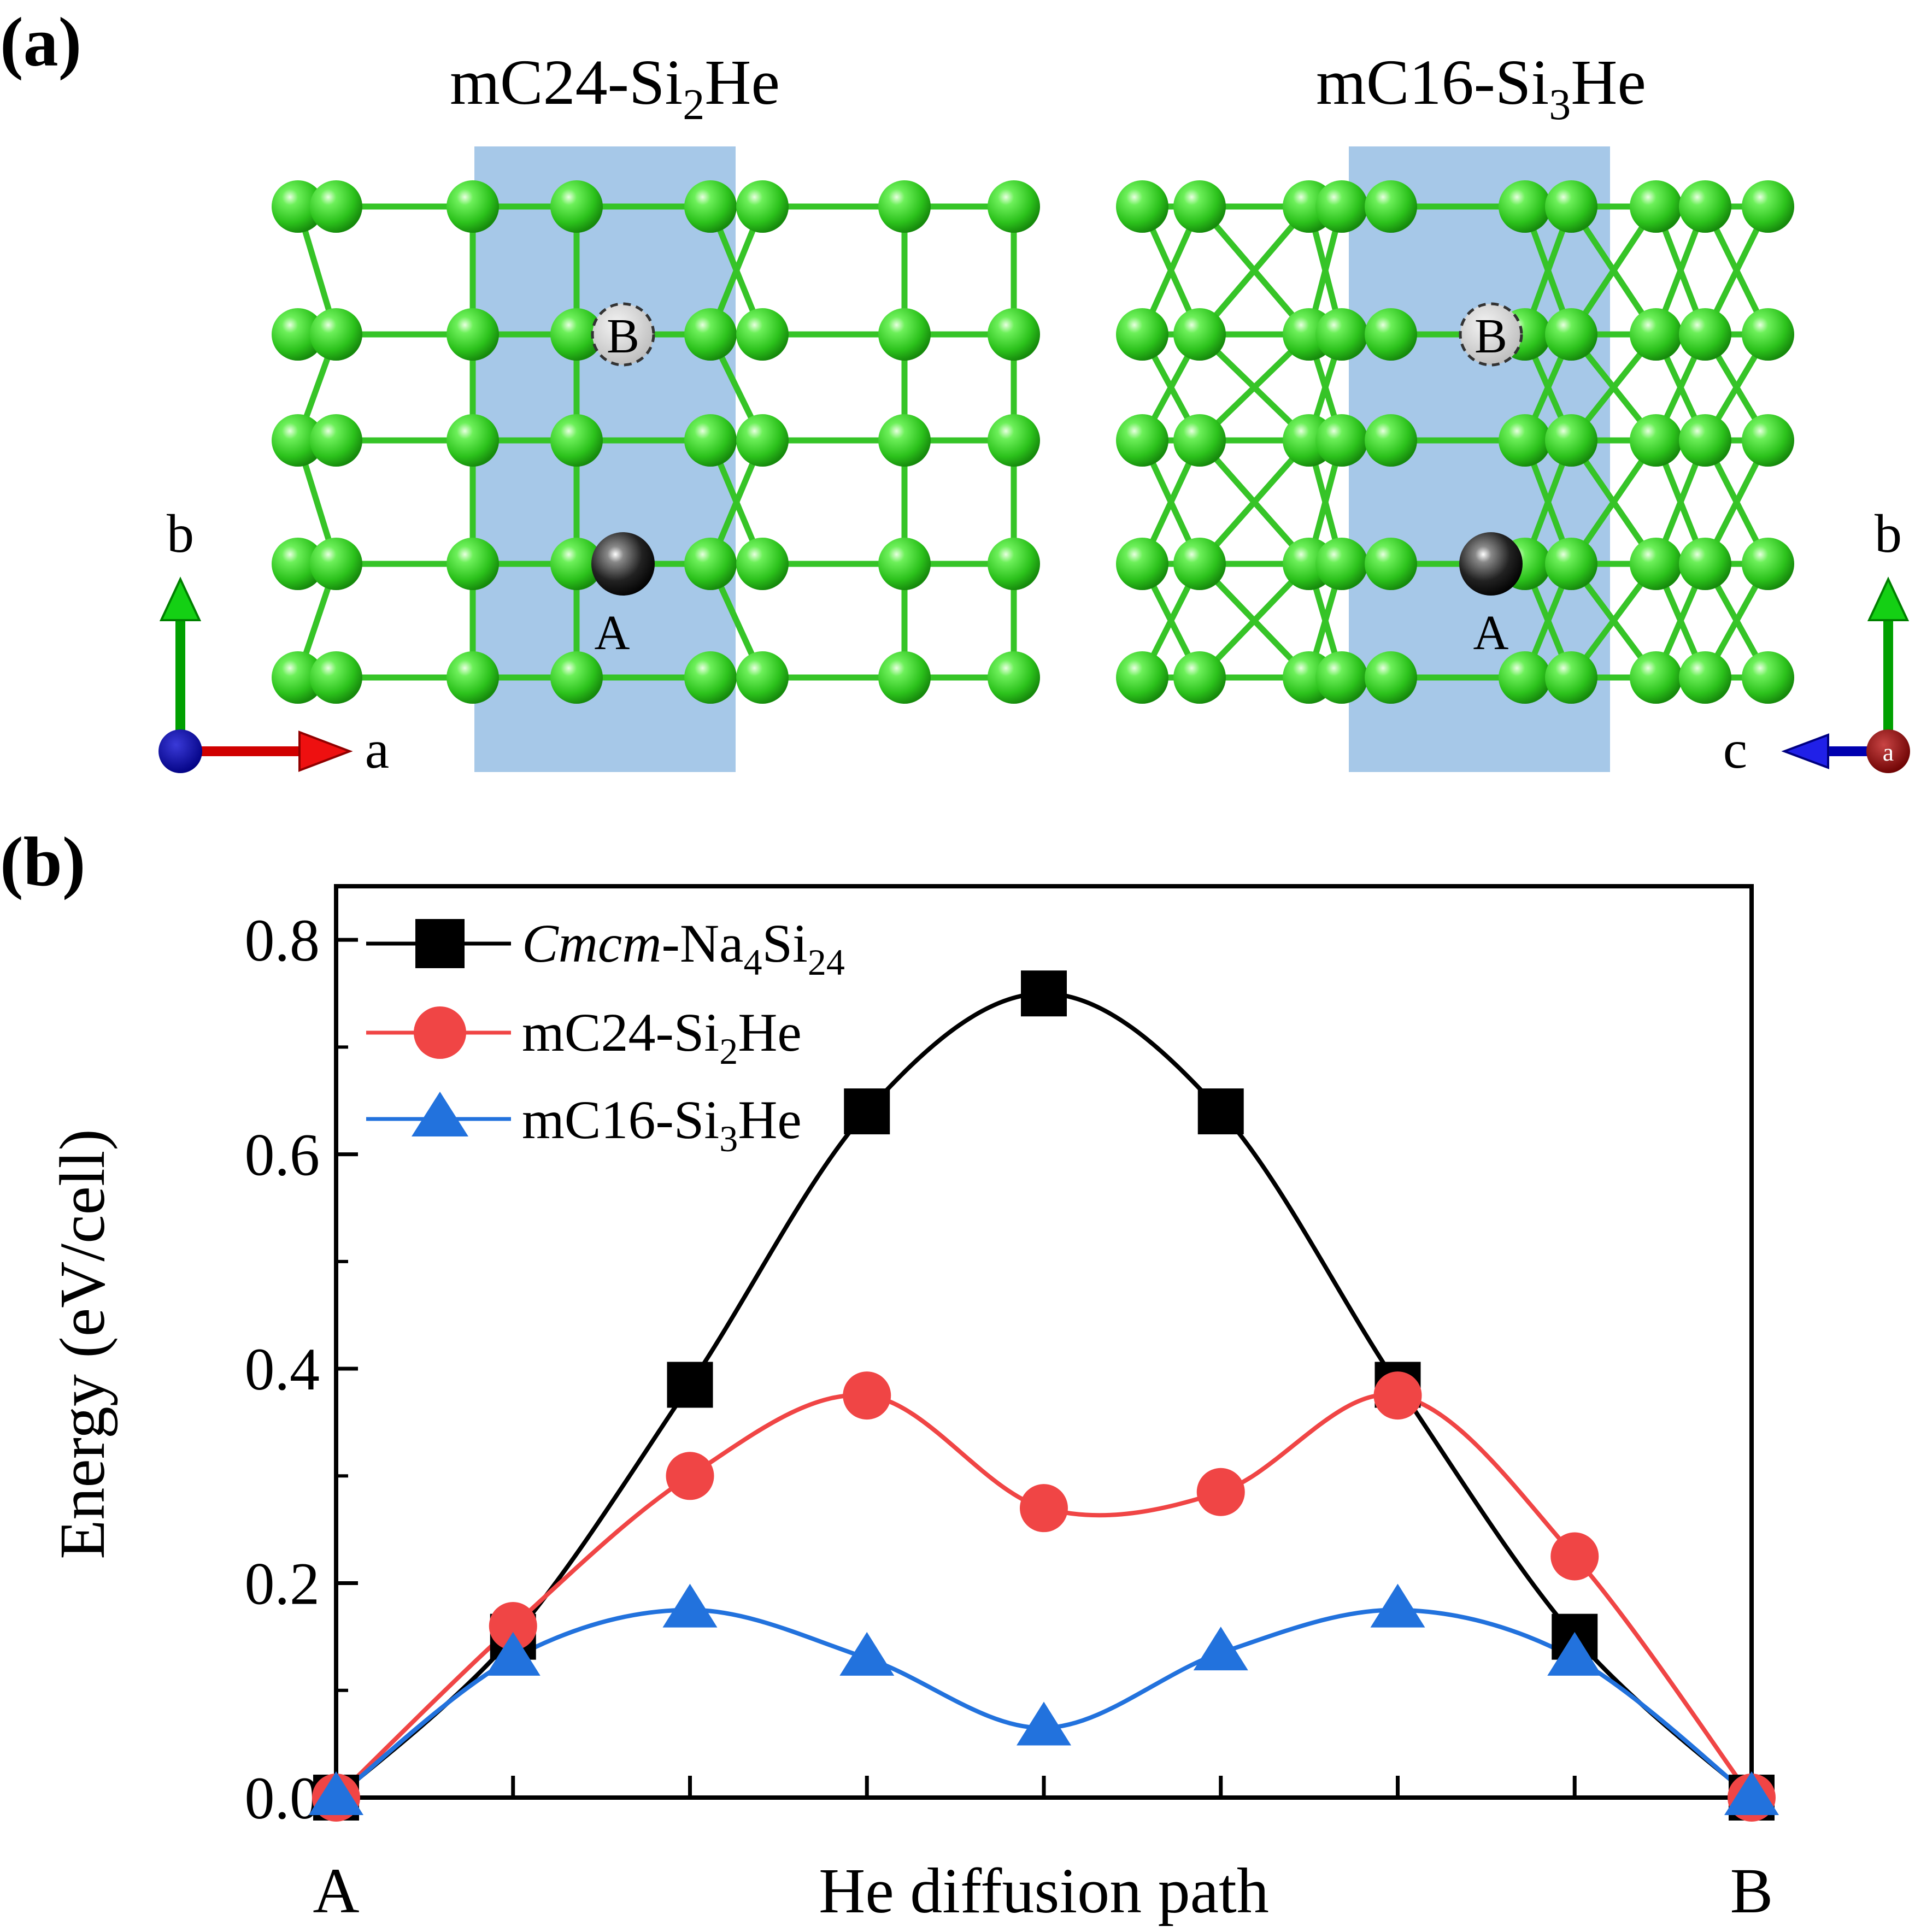  Describe the element at coordinates (605, 948) in the screenshot. I see `legend-item: Cmcm-Na4Si24` at that location.